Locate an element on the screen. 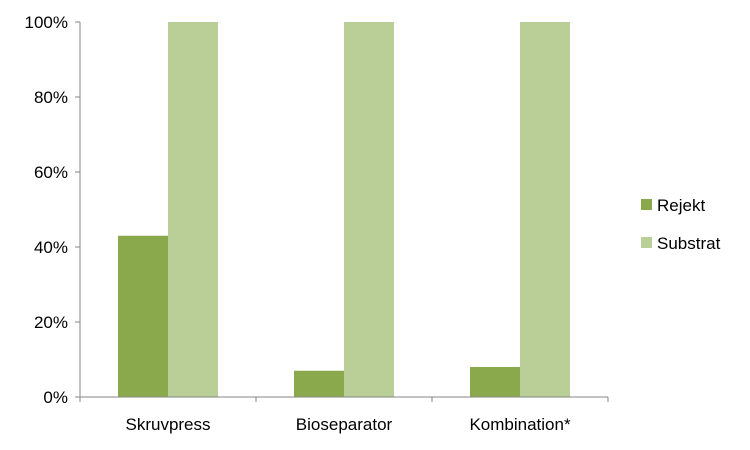  y-tick-label: 20% is located at coordinates (51, 322).